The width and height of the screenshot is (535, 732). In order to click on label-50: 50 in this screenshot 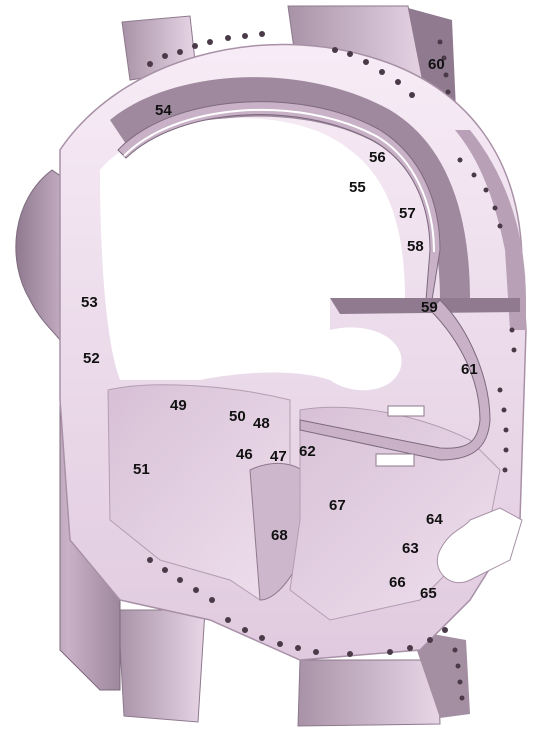, I will do `click(237, 416)`.